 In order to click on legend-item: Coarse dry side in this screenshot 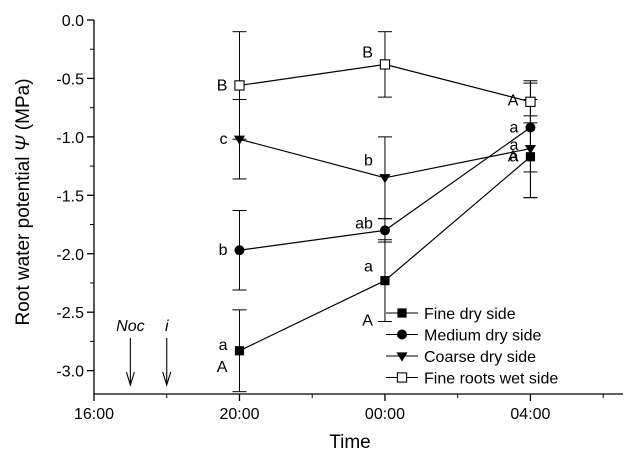, I will do `click(461, 357)`.